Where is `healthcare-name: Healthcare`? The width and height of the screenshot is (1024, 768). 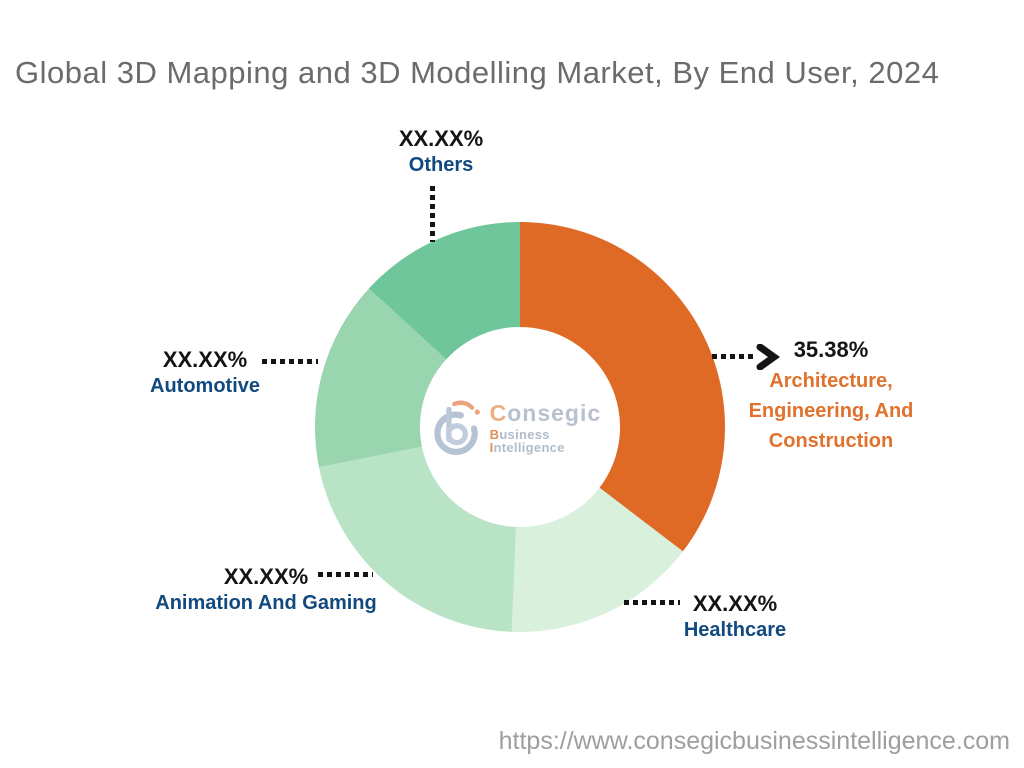
healthcare-name: Healthcare is located at coordinates (735, 629).